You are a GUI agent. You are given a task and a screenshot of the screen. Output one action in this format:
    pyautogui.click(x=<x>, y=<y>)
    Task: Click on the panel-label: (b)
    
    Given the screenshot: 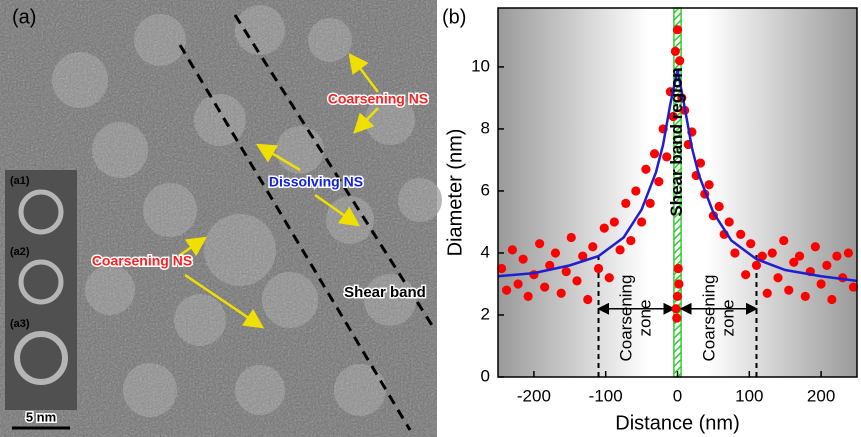 What is the action you would take?
    pyautogui.click(x=454, y=17)
    